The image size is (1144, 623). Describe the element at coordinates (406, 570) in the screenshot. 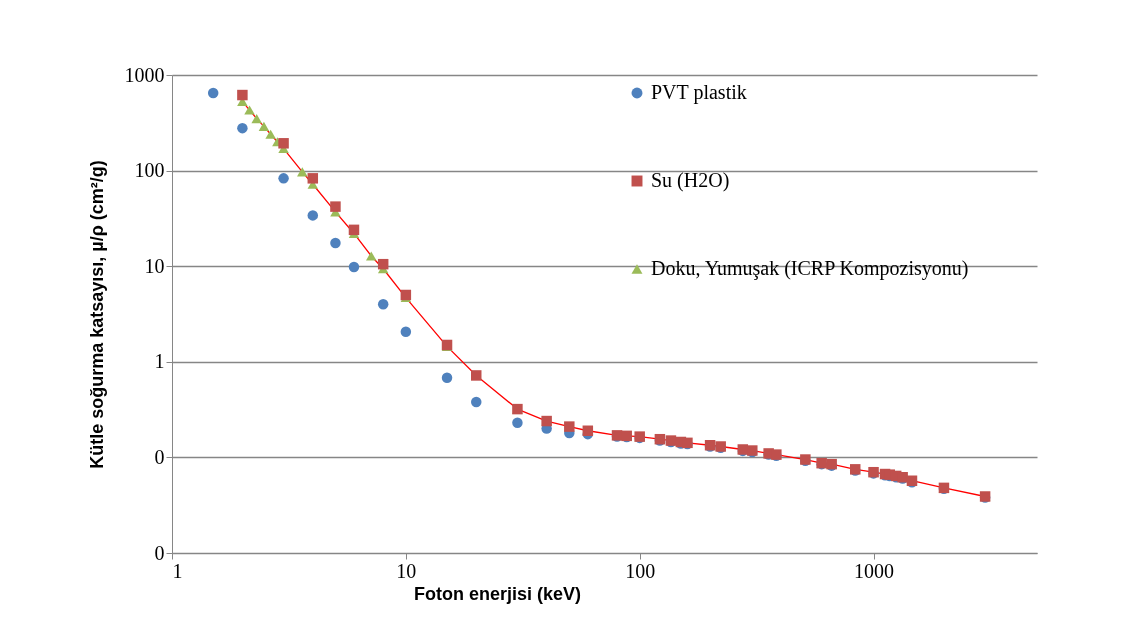

I see `x-tick-label: 10` at that location.